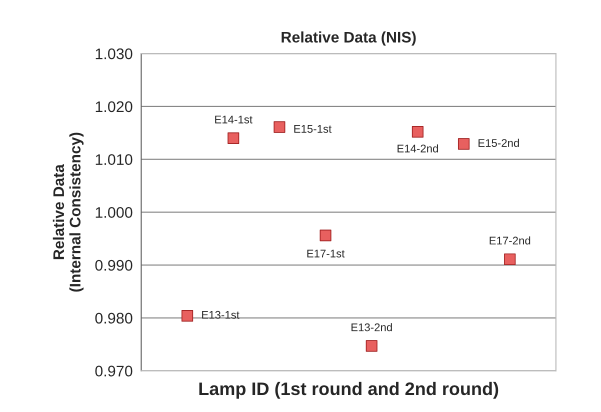  I want to click on annotation: E15-2nd, so click(498, 142).